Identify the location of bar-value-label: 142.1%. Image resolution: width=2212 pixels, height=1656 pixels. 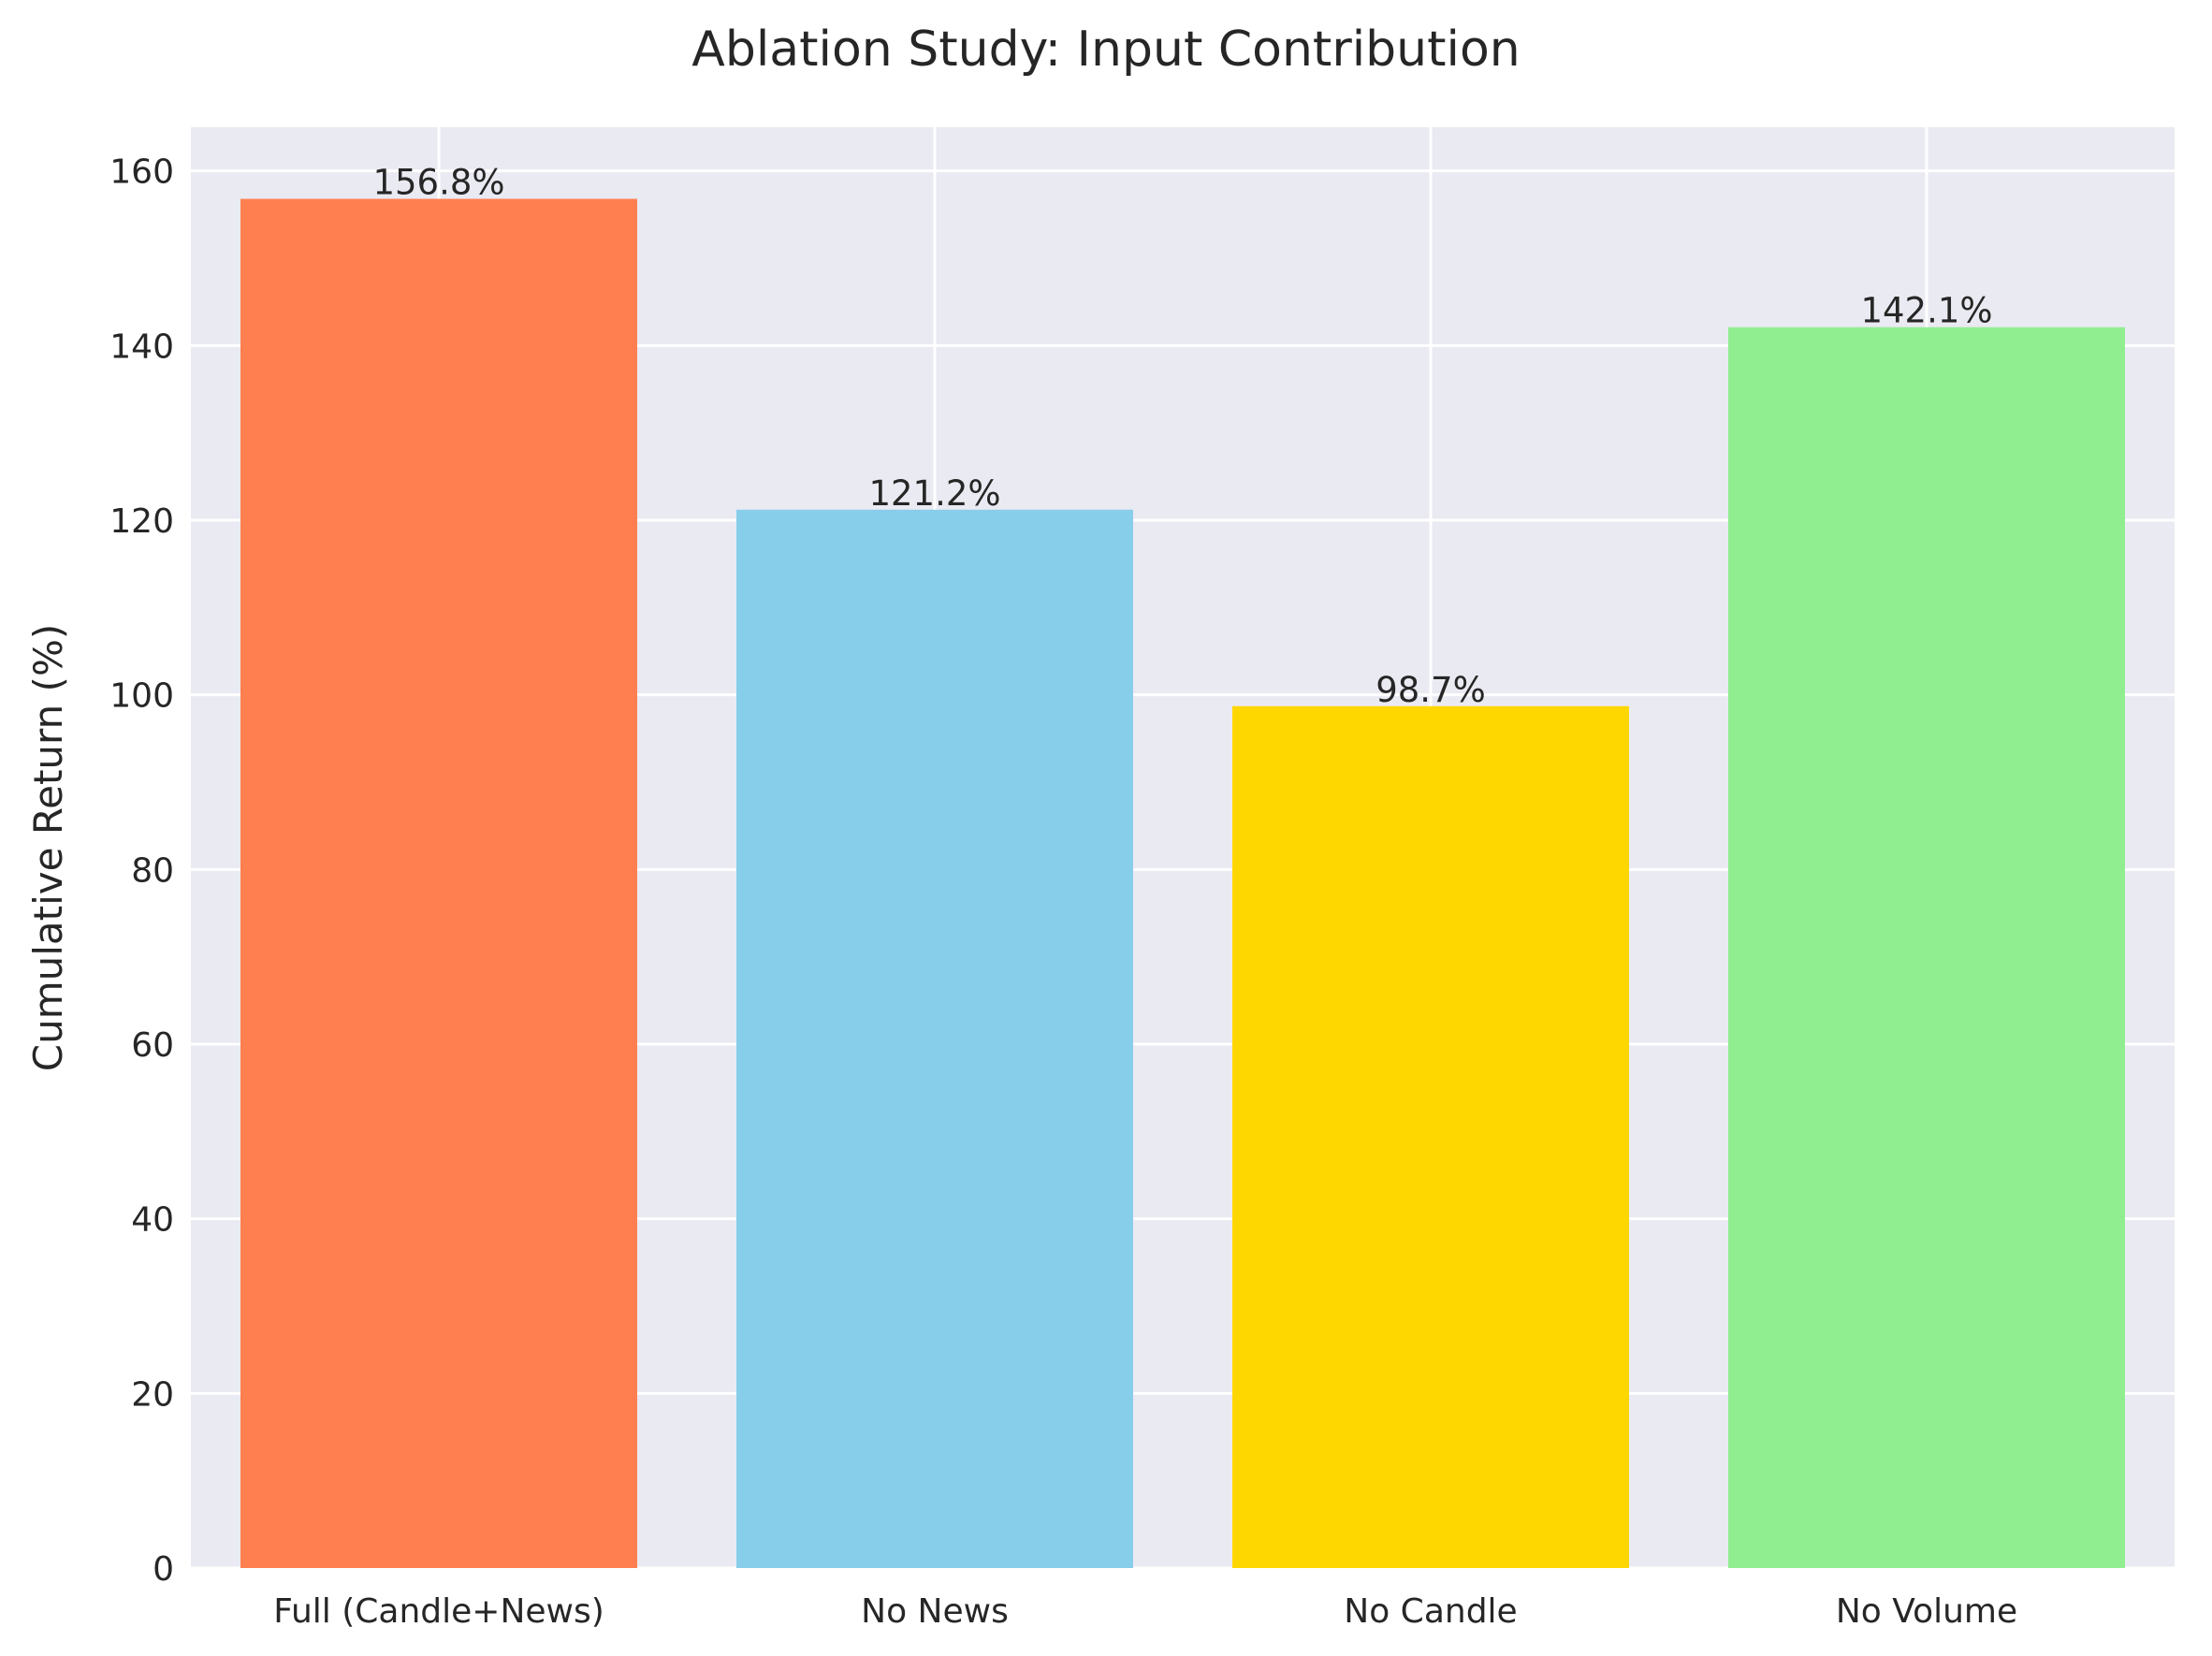
(1926, 311).